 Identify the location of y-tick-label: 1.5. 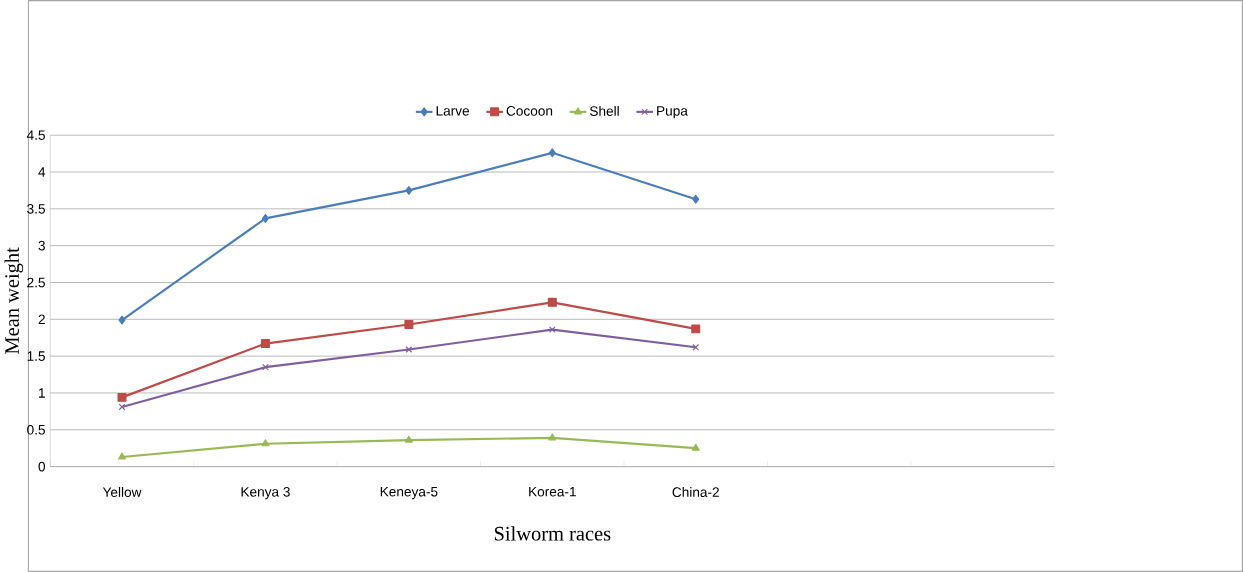
(36, 356).